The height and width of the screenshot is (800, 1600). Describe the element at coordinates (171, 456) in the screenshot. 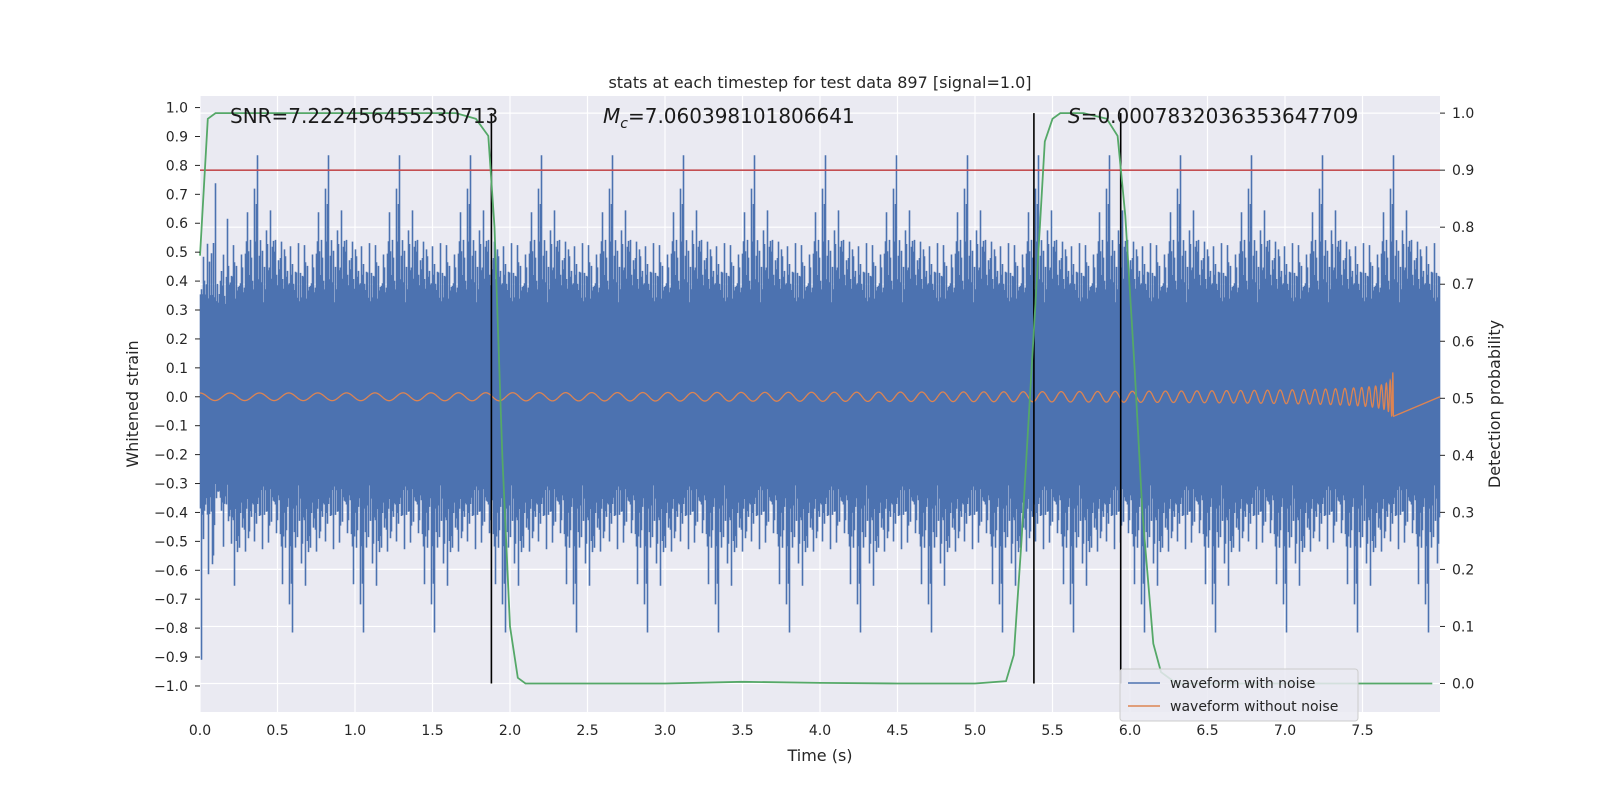

I see `left-tick-label: −0.2` at that location.